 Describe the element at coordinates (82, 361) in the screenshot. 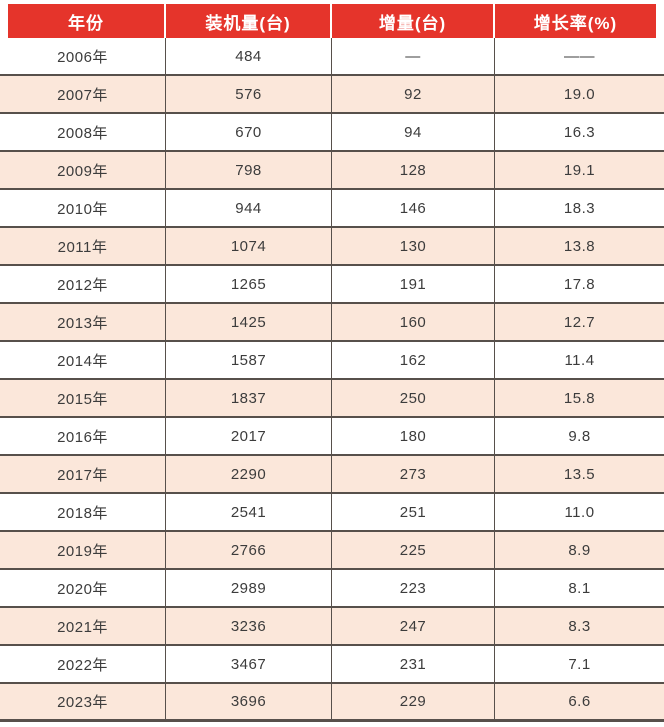

I see `year-cell: 2014年` at that location.